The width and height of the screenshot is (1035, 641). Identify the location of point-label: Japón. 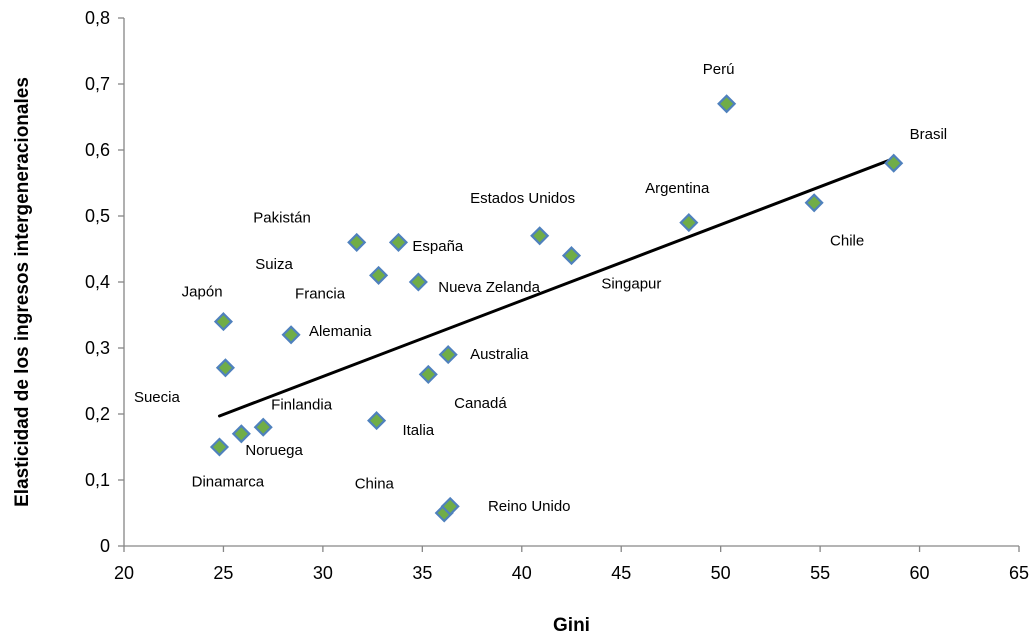
(202, 292).